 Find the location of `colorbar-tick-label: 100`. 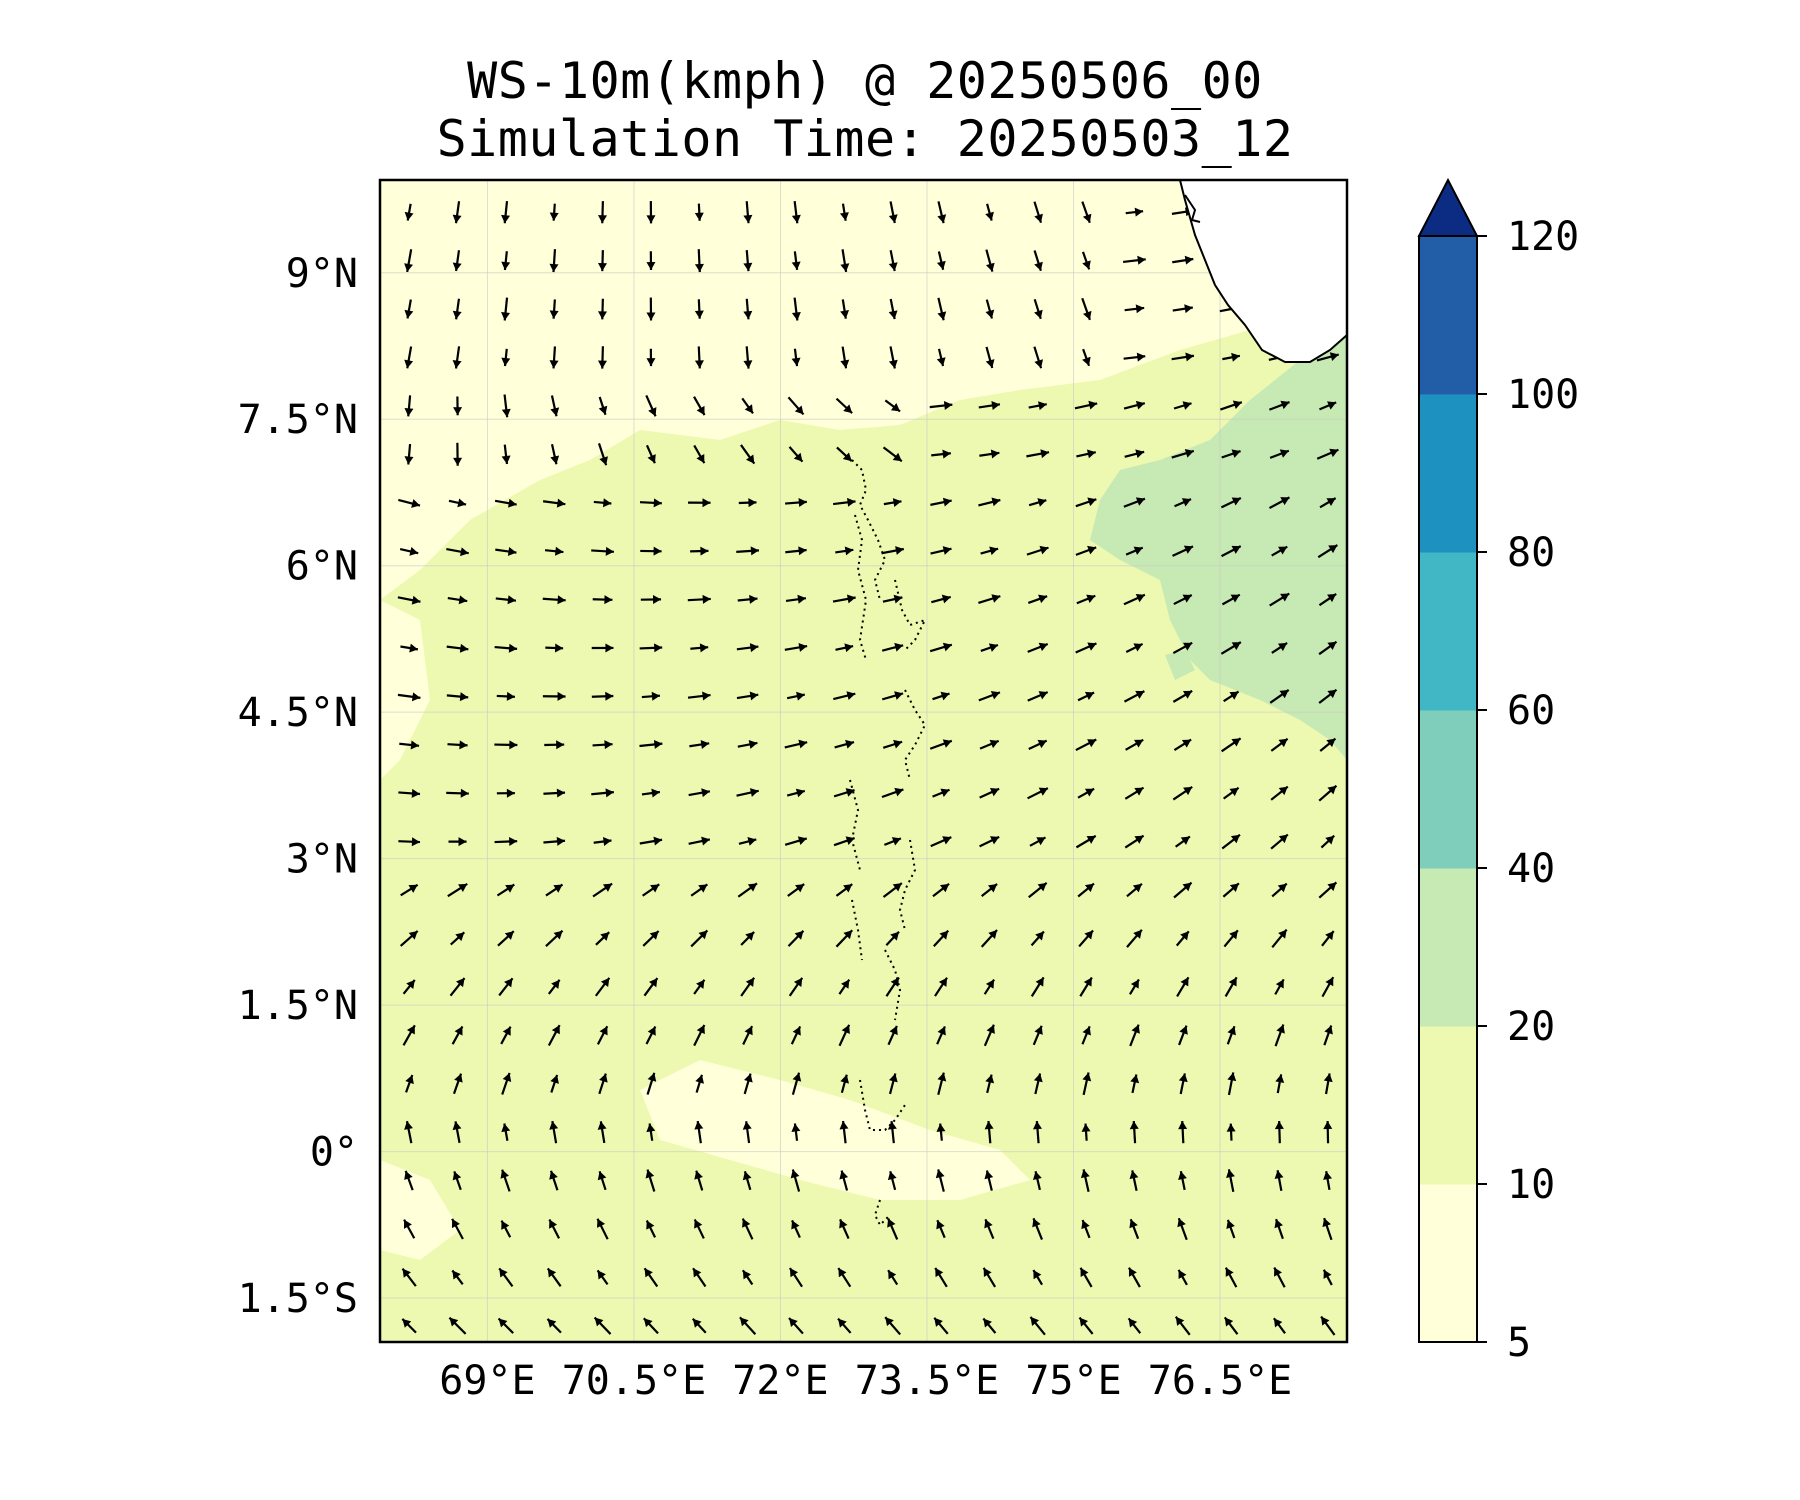

colorbar-tick-label: 100 is located at coordinates (1543, 395).